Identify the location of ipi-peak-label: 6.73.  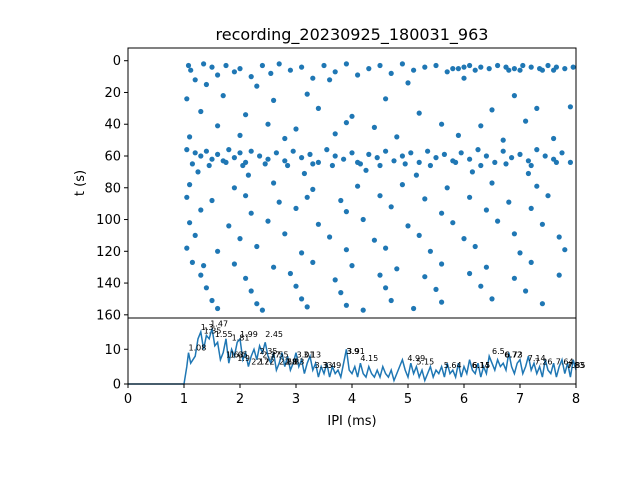
(514, 355).